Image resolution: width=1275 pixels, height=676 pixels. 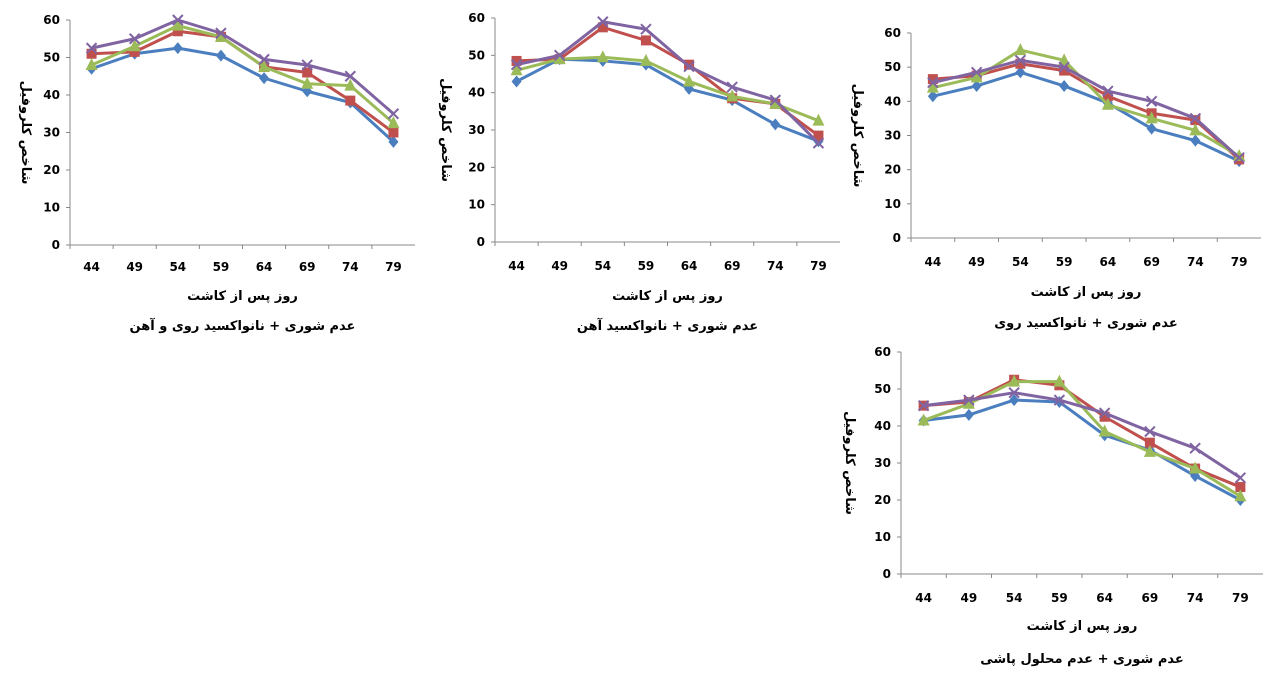 What do you see at coordinates (1104, 598) in the screenshot?
I see `x-tick-label: 64` at bounding box center [1104, 598].